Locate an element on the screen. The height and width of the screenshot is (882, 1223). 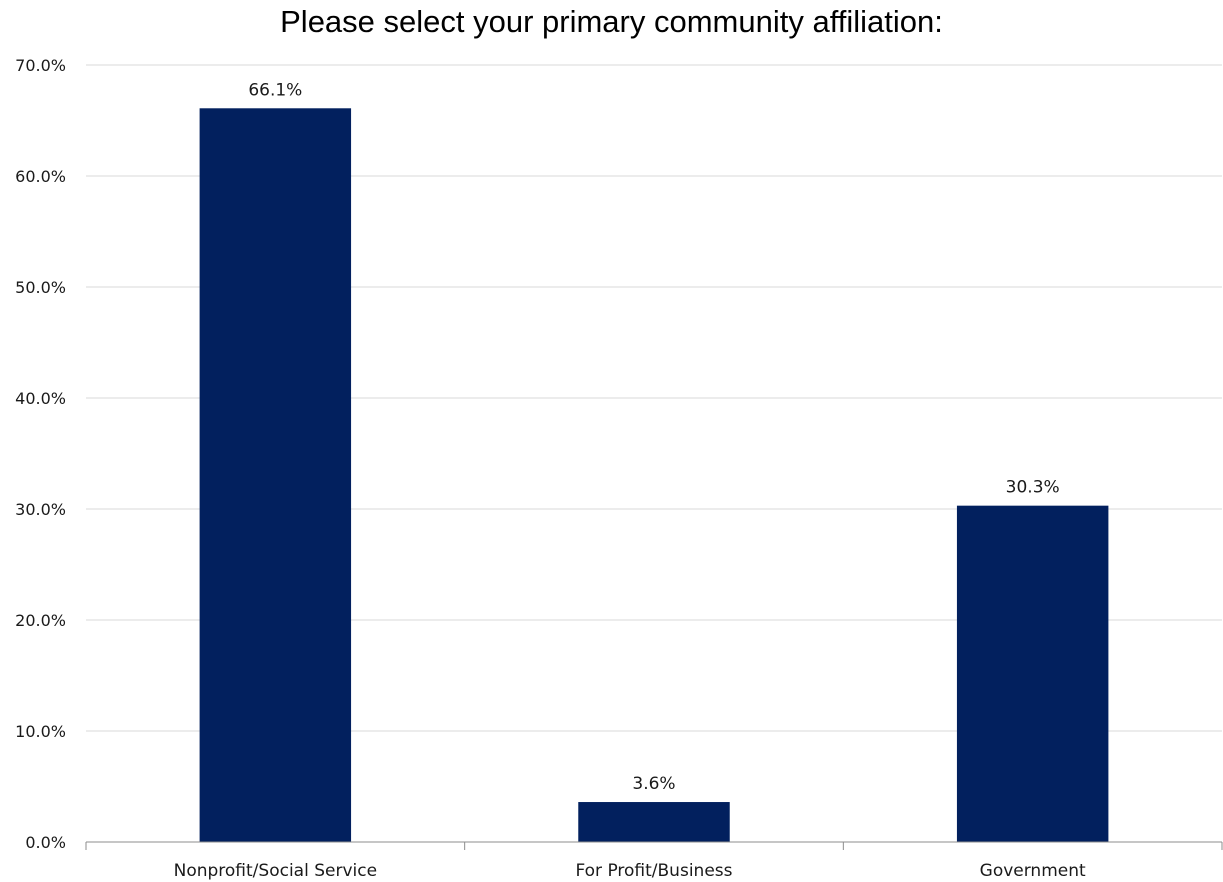
y-tick-label: 50.0% is located at coordinates (40, 287).